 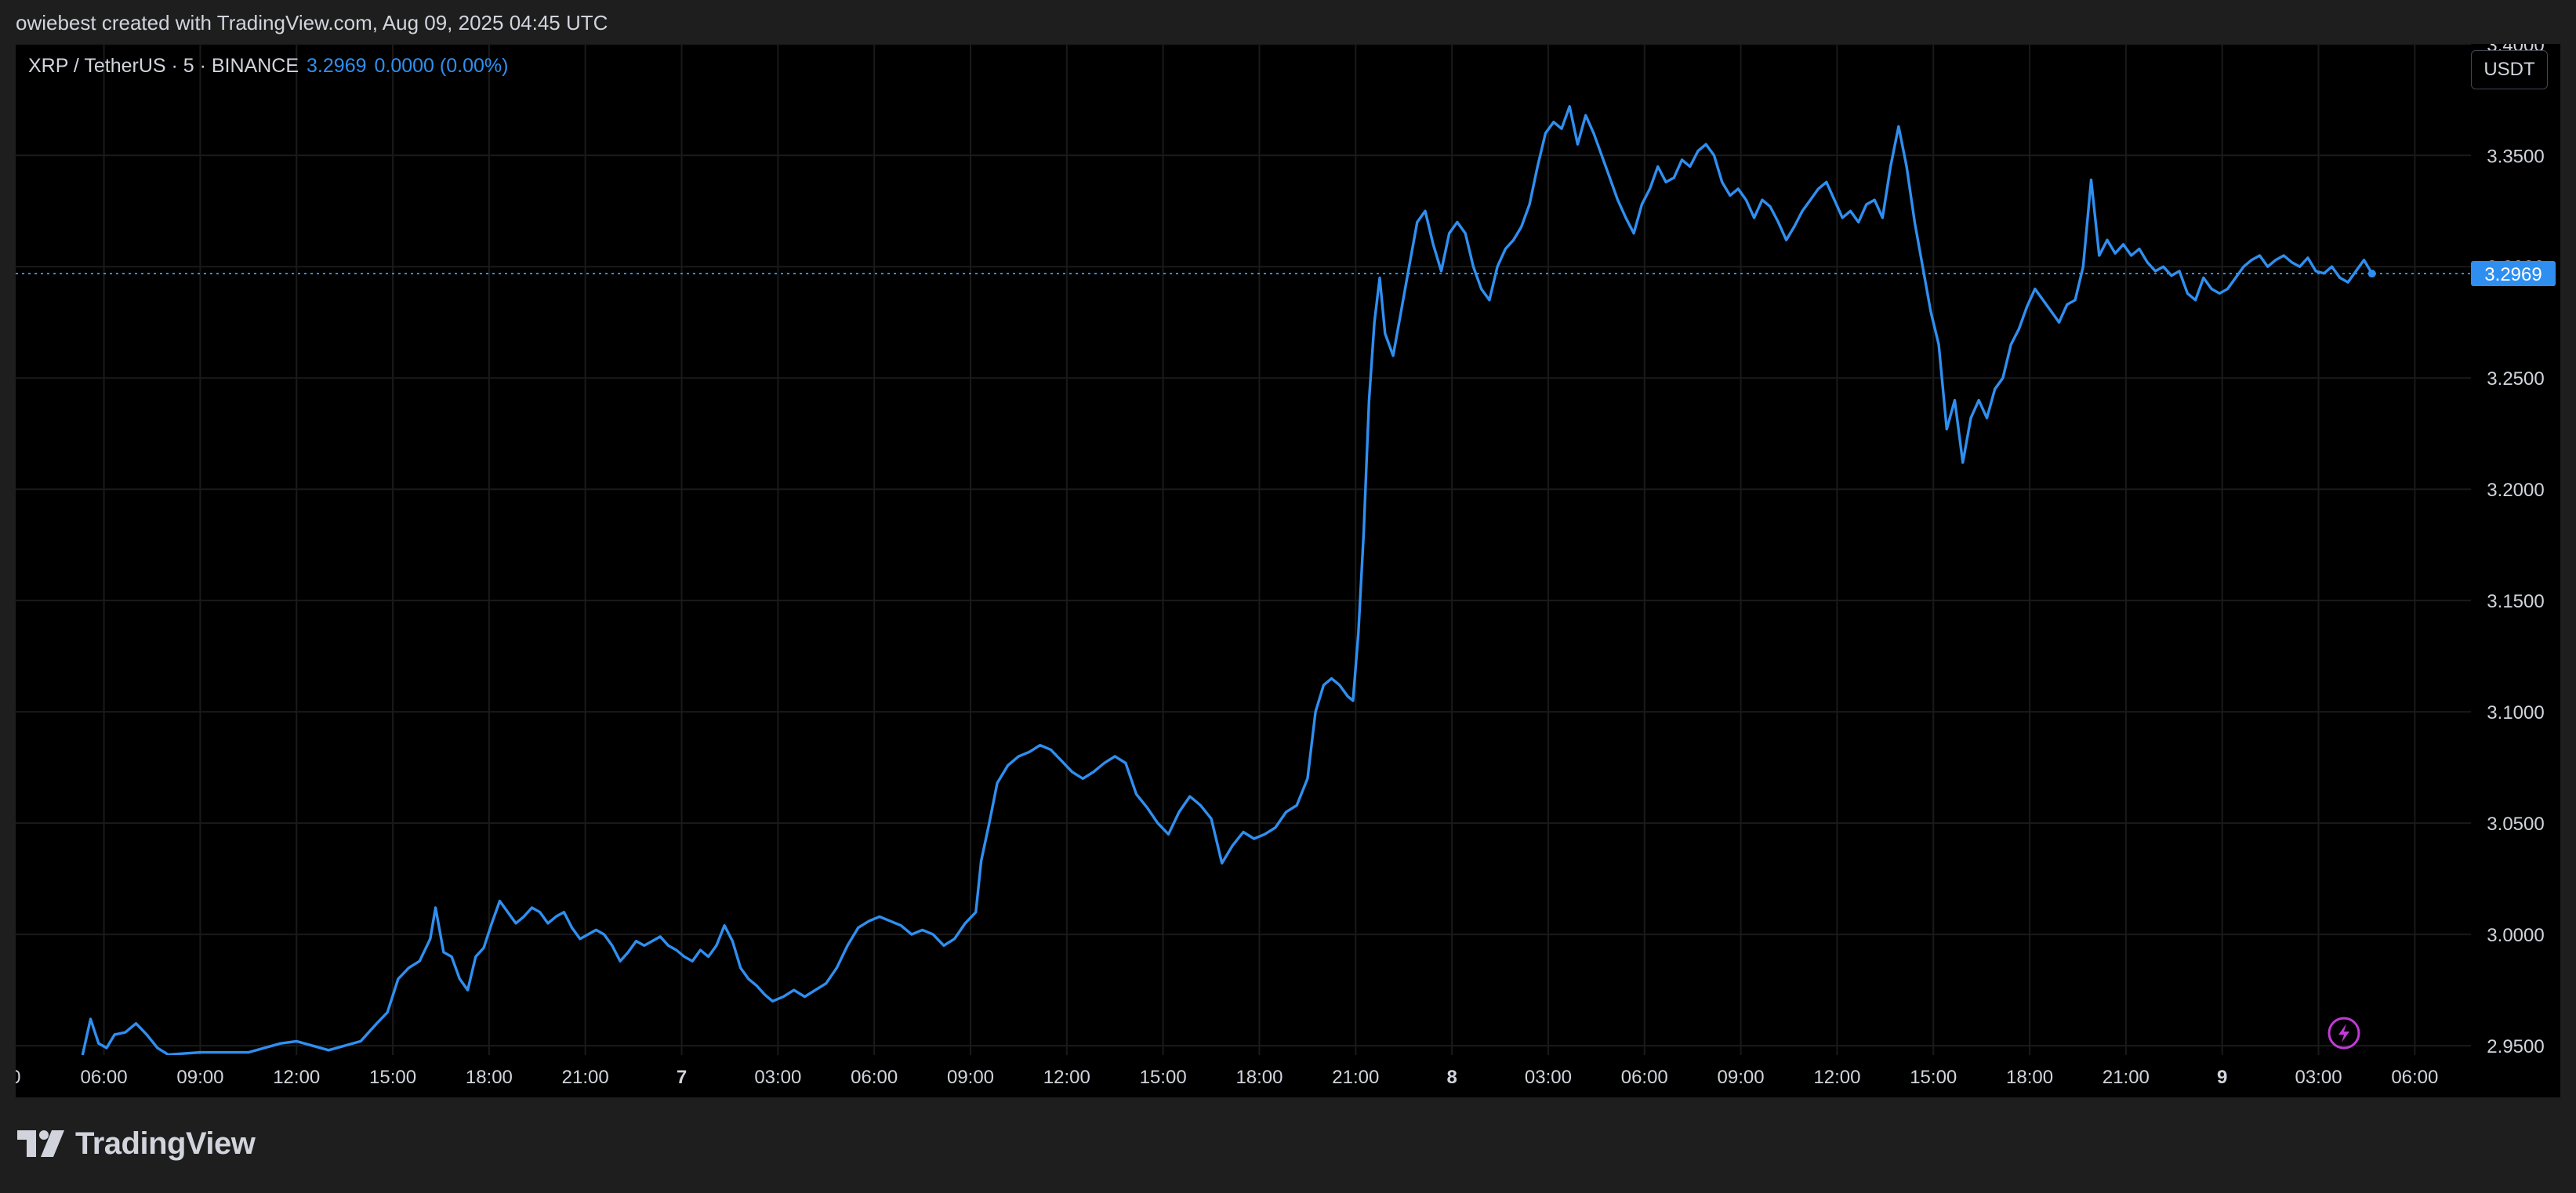 I want to click on time-tick-label: 8, so click(x=1452, y=1077).